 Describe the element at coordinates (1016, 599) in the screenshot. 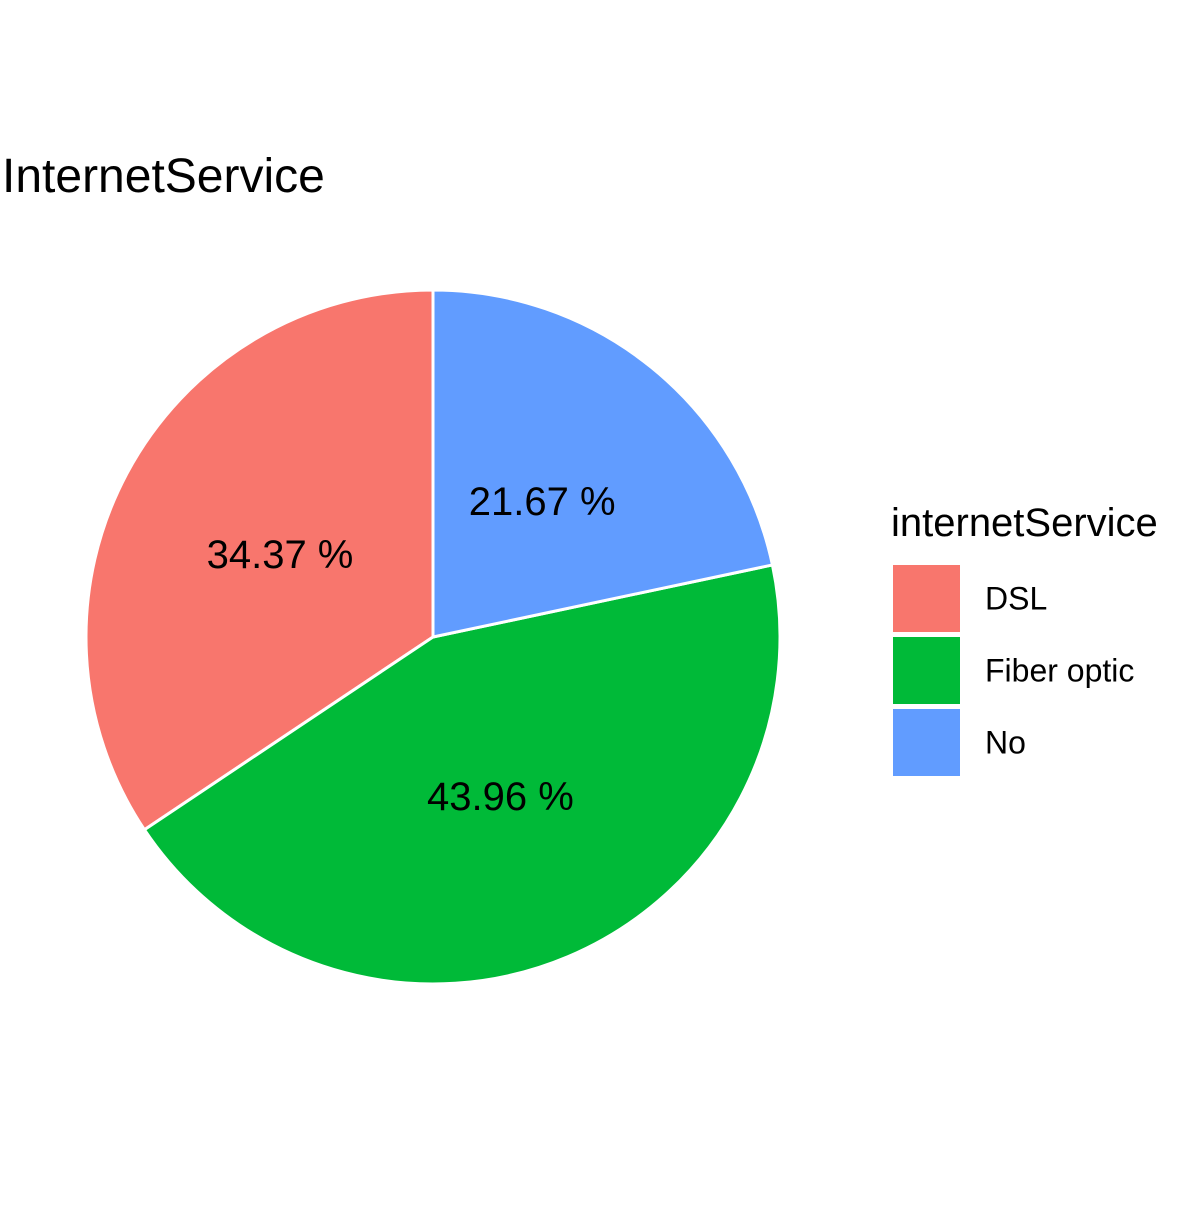

I see `legend-label-dsl: DSL` at that location.